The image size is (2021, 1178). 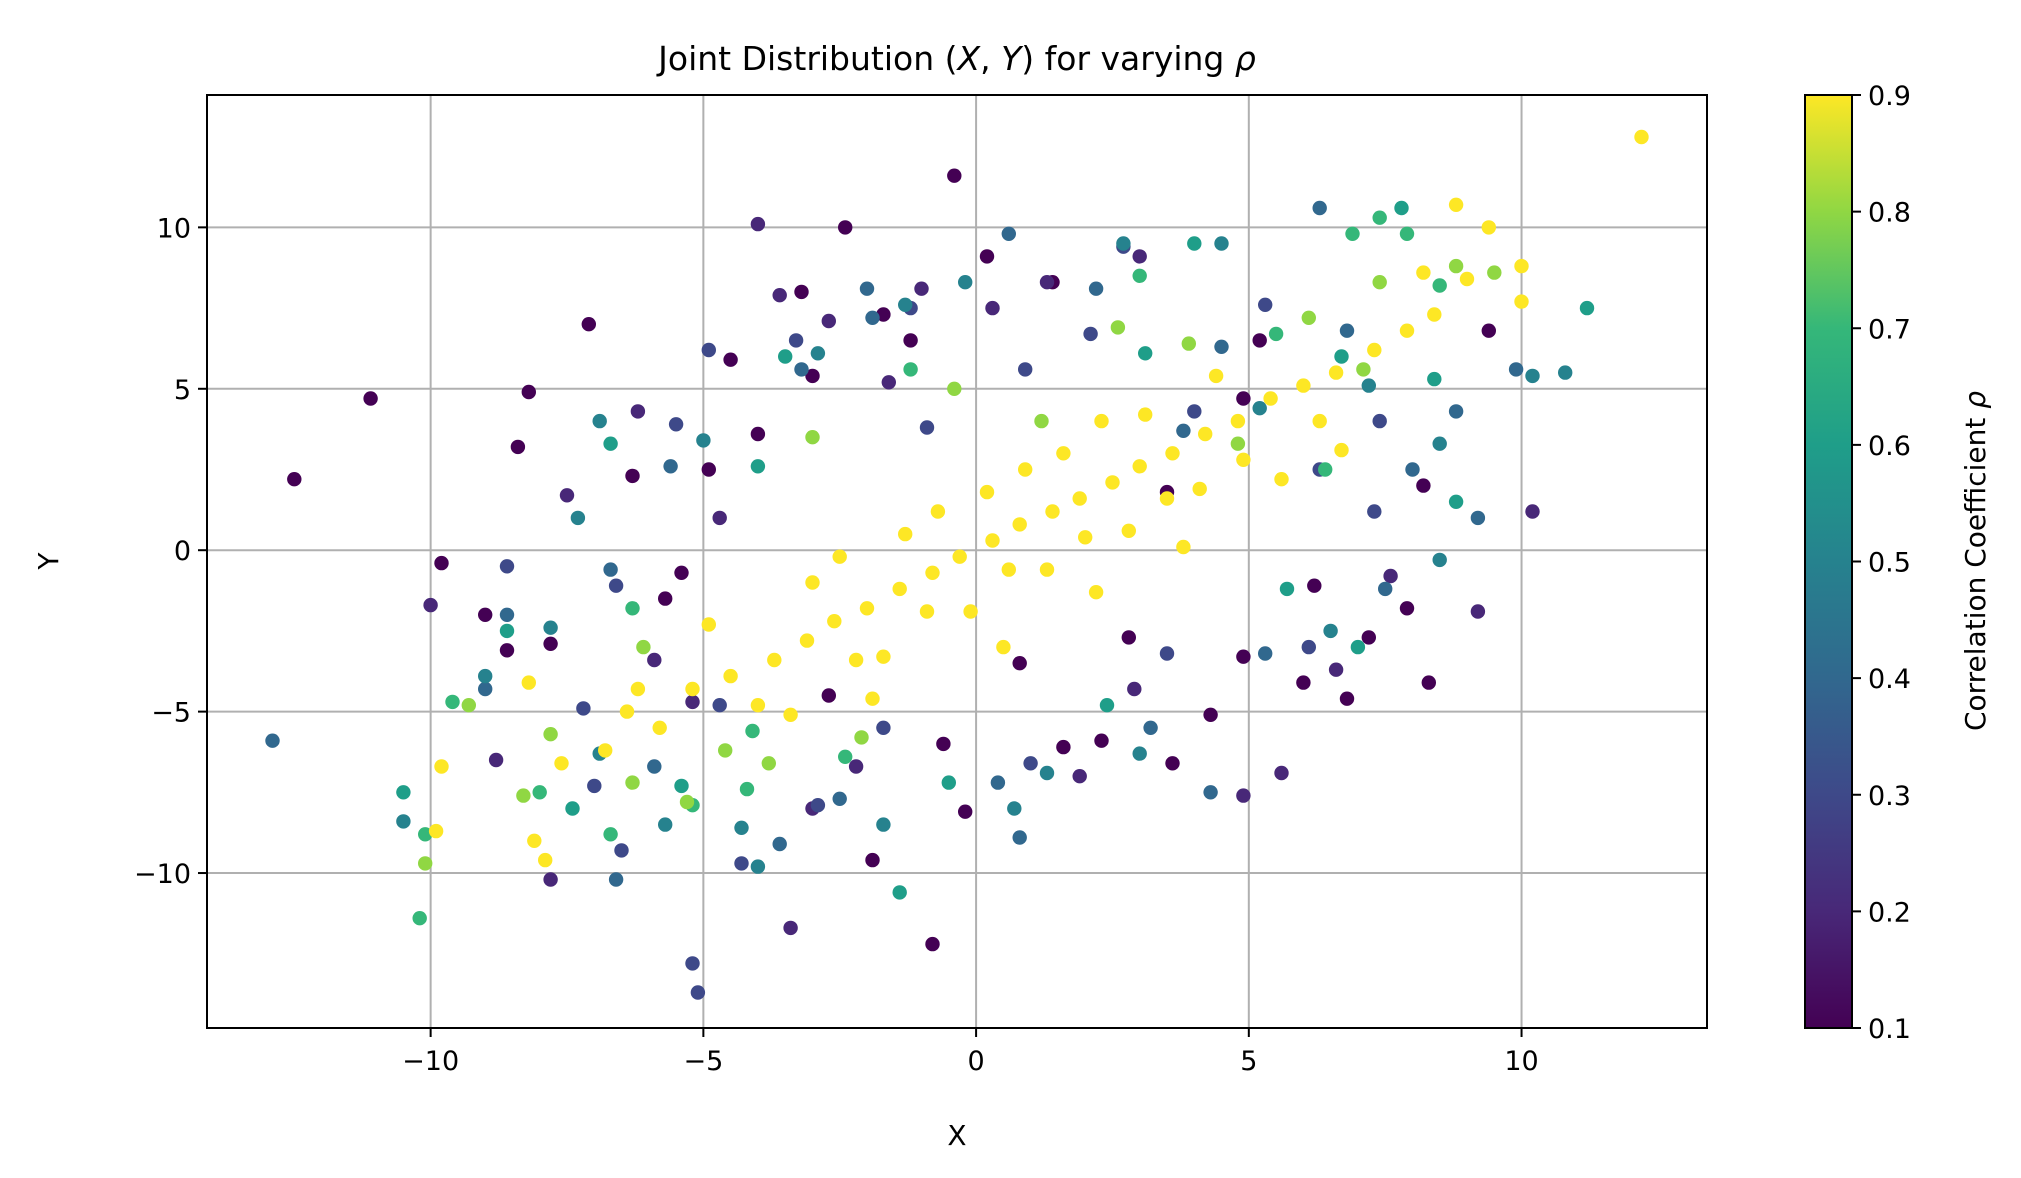 What do you see at coordinates (1889, 679) in the screenshot?
I see `colorbar-tick-label: 0.4` at bounding box center [1889, 679].